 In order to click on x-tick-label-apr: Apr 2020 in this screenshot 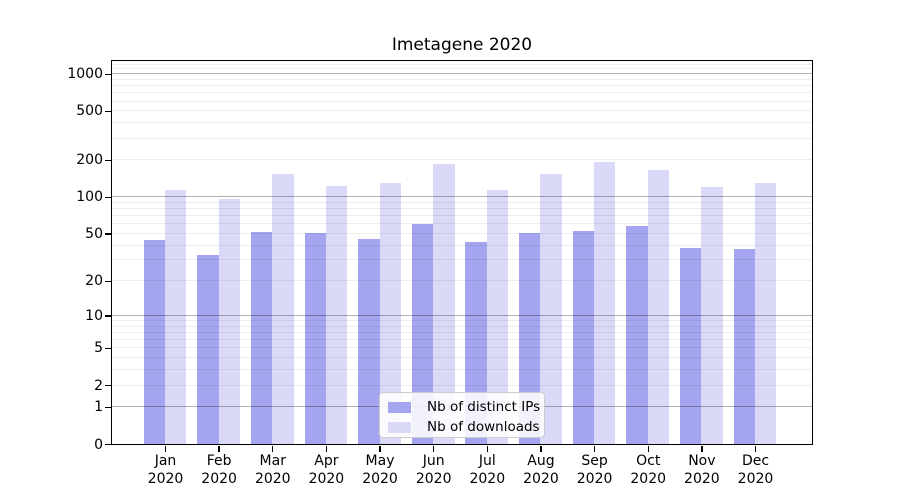, I will do `click(326, 470)`.